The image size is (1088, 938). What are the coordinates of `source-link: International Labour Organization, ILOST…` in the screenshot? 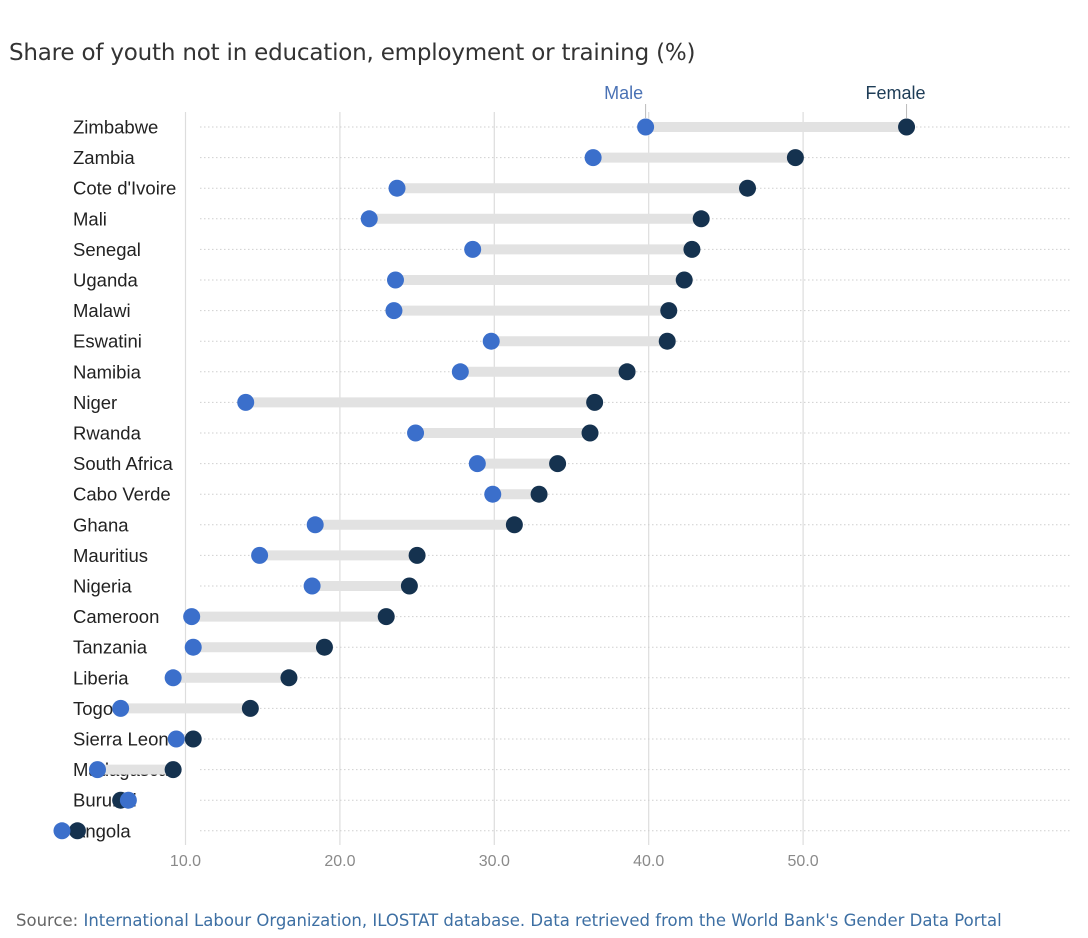 It's located at (542, 920).